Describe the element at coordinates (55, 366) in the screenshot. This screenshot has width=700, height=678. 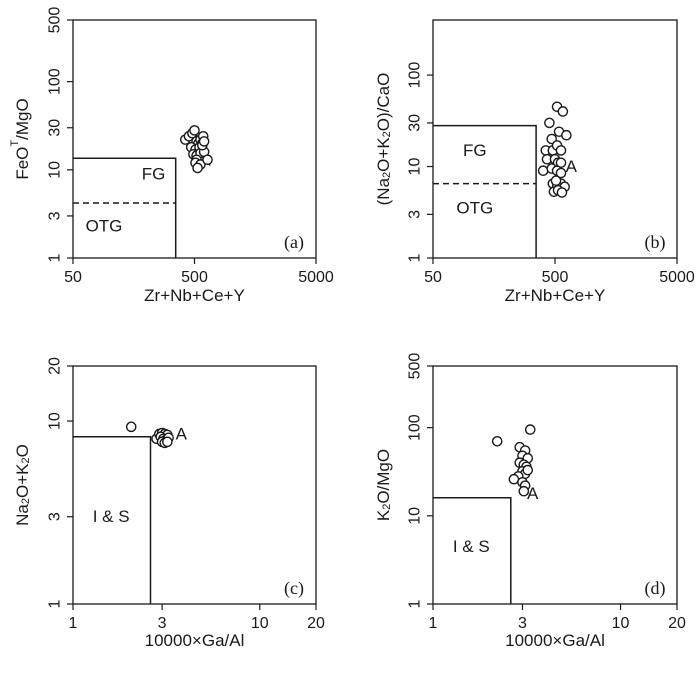
I see `y-tick-label: 20` at that location.